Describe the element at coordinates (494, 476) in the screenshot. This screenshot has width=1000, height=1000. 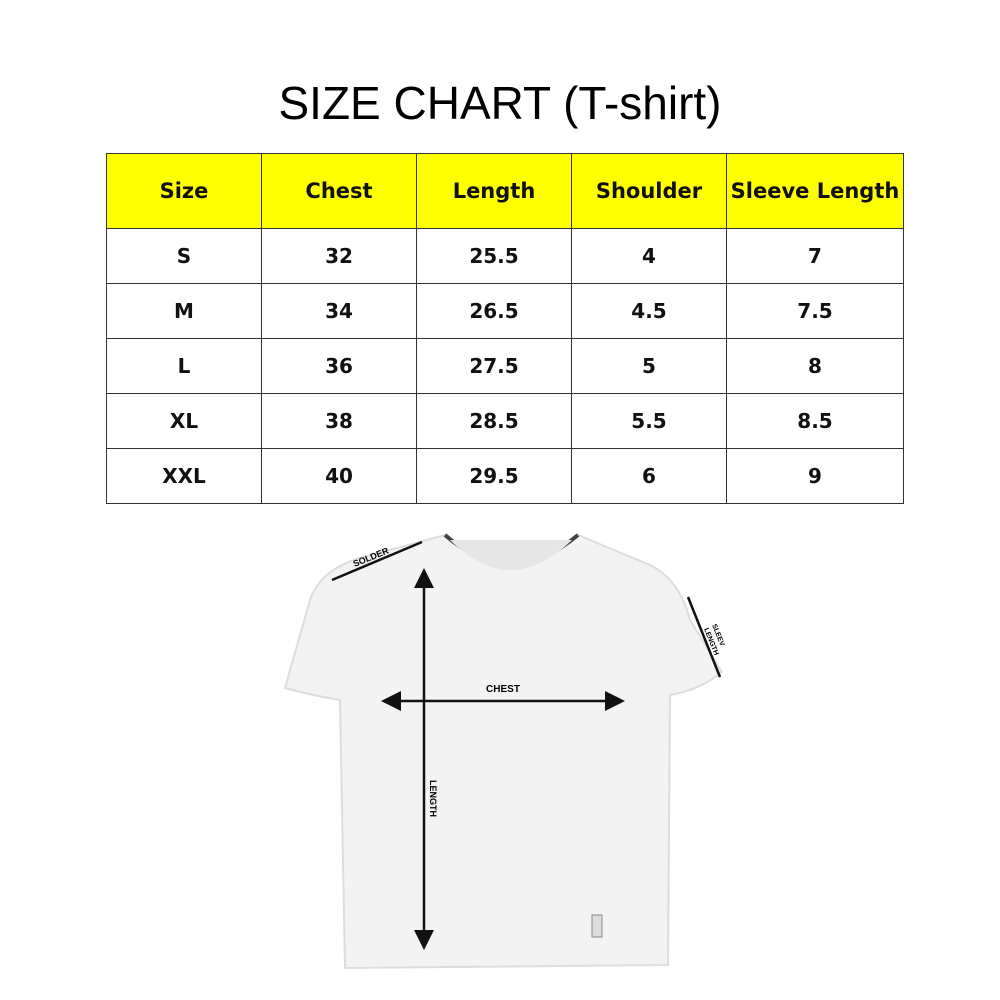
I see `table-cell: 29.5` at that location.